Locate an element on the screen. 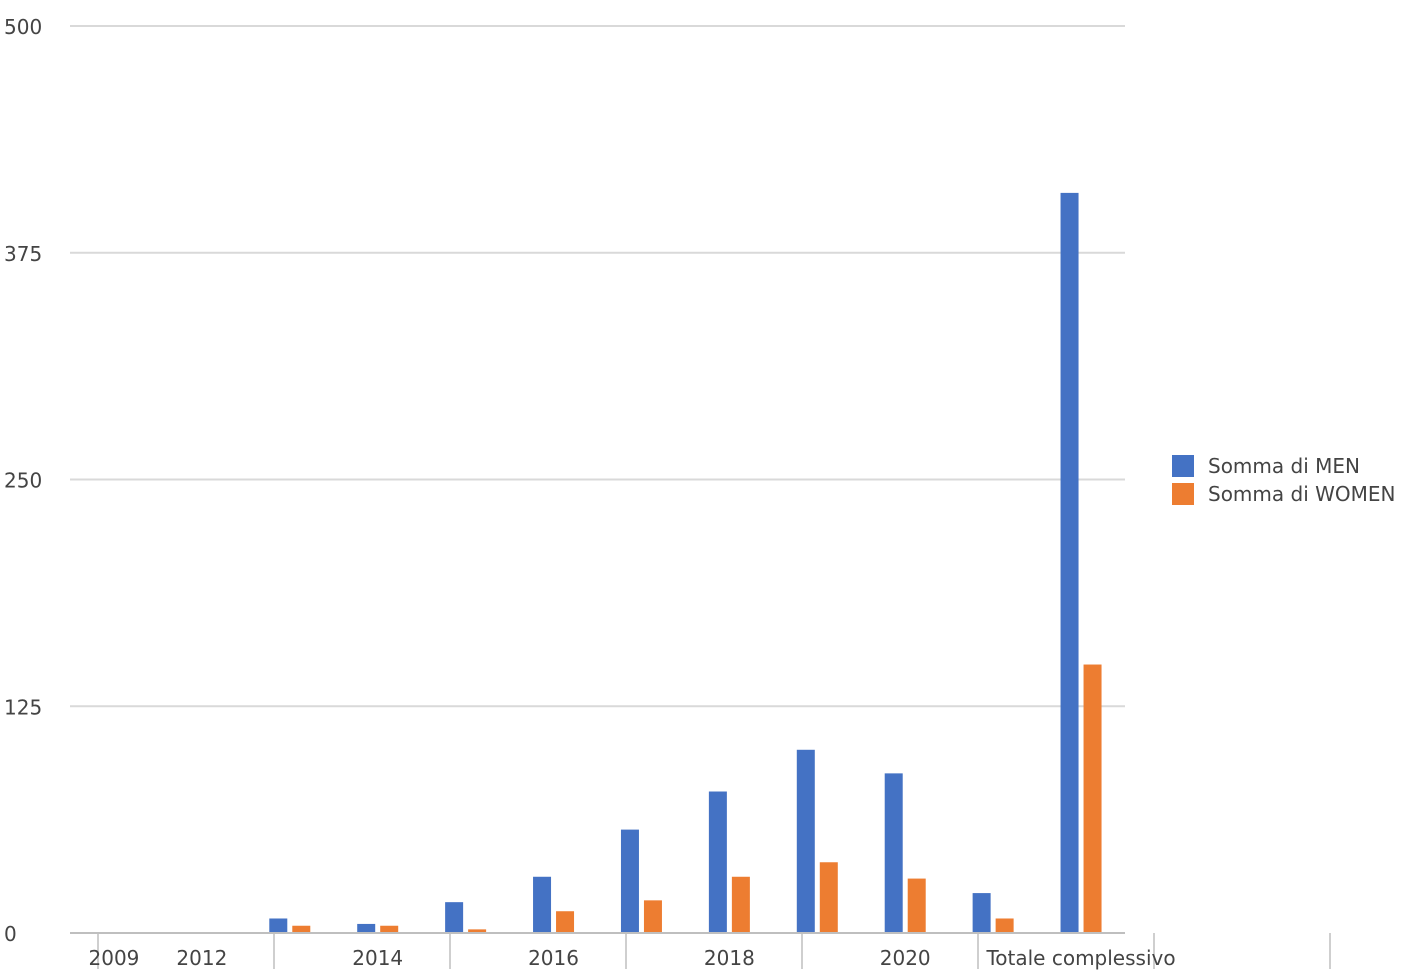 The width and height of the screenshot is (1420, 974). y-axis-tick-labels: 0 125 250 375 500 is located at coordinates (23, 480).